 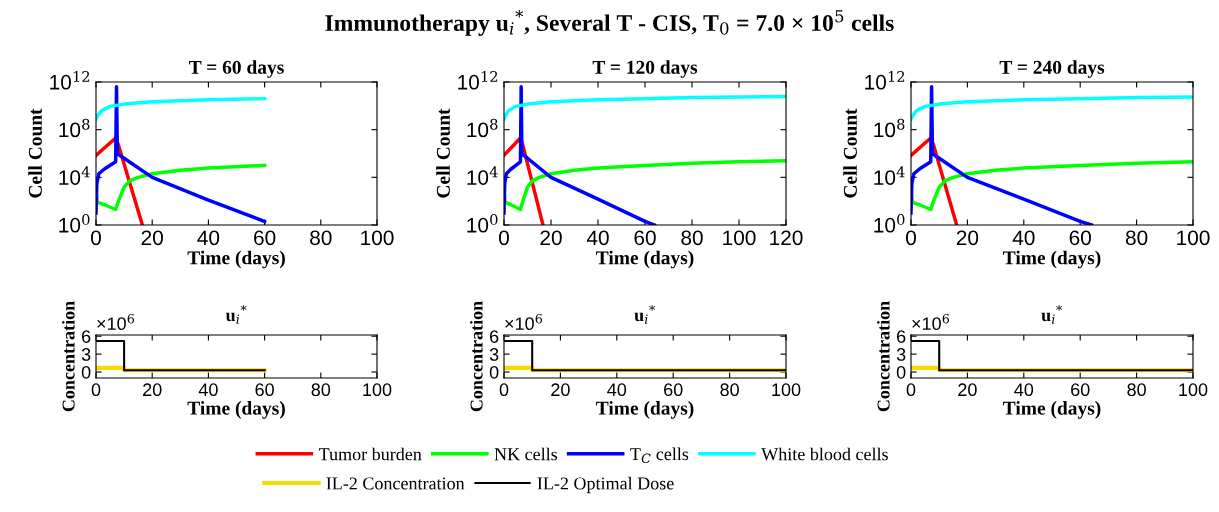 I want to click on chart-title: T = 240 days, so click(x=1052, y=69).